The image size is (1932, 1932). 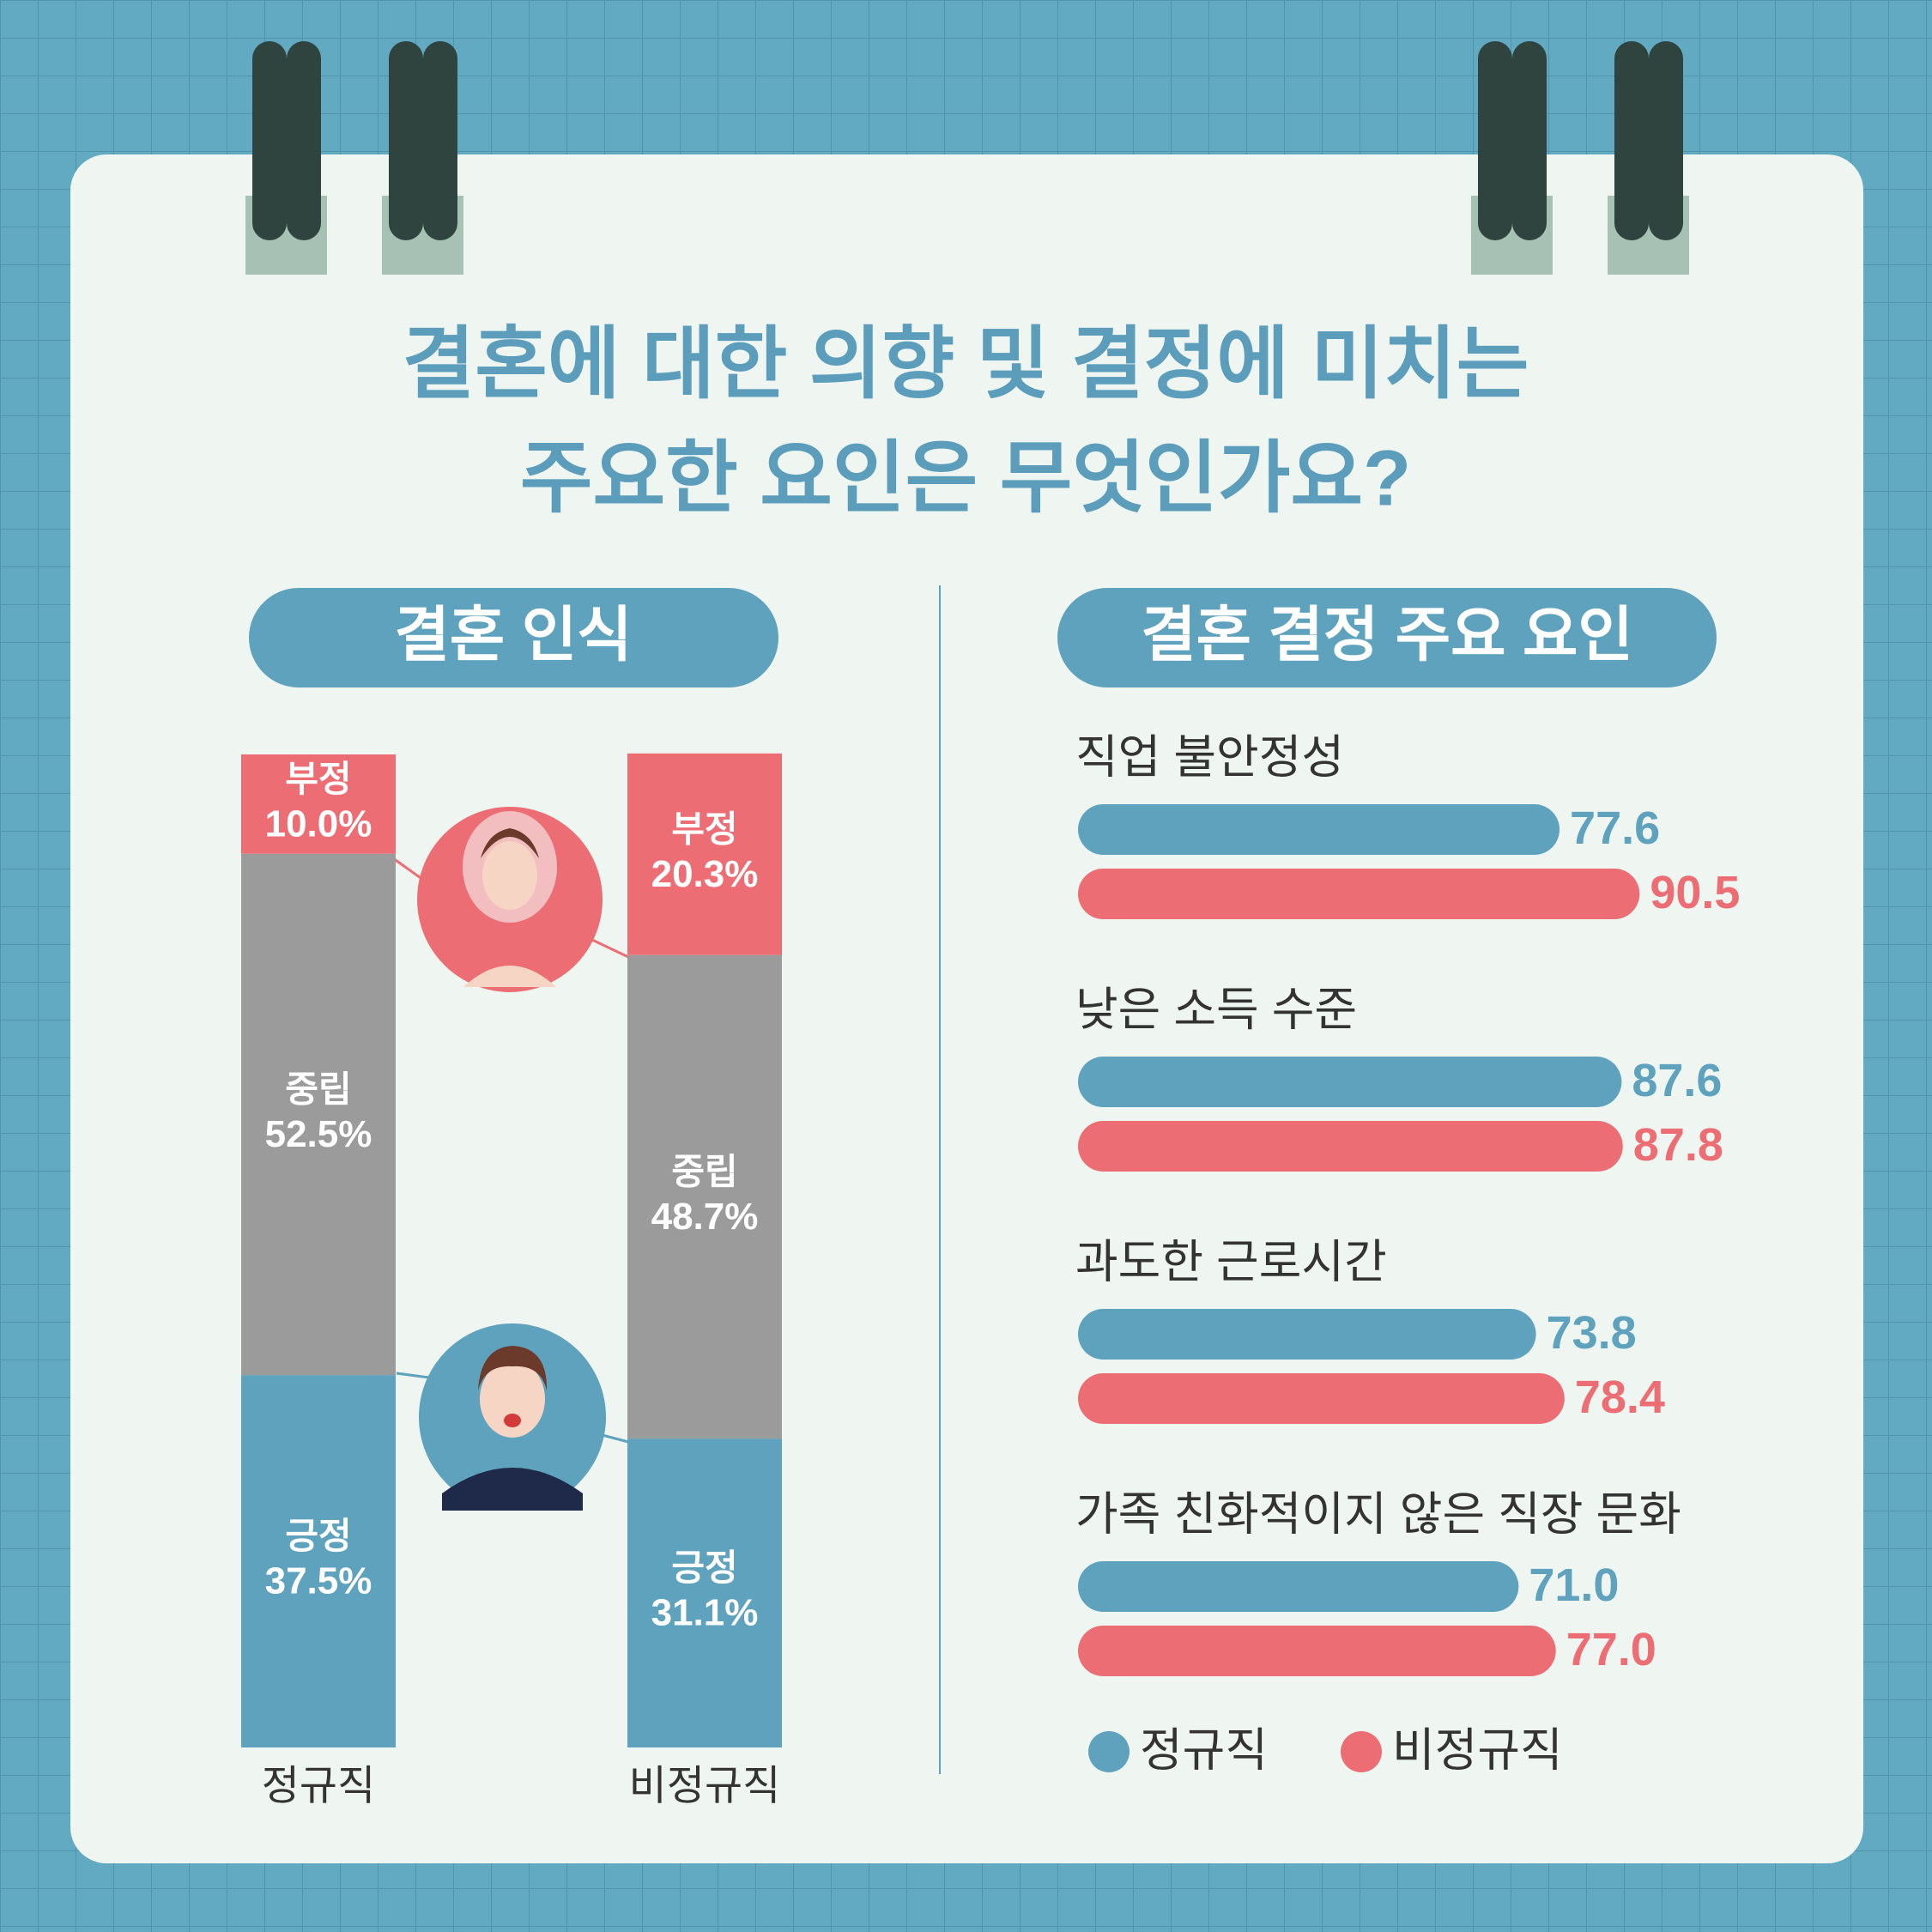 I want to click on legend-label: 정규직, so click(x=1204, y=1750).